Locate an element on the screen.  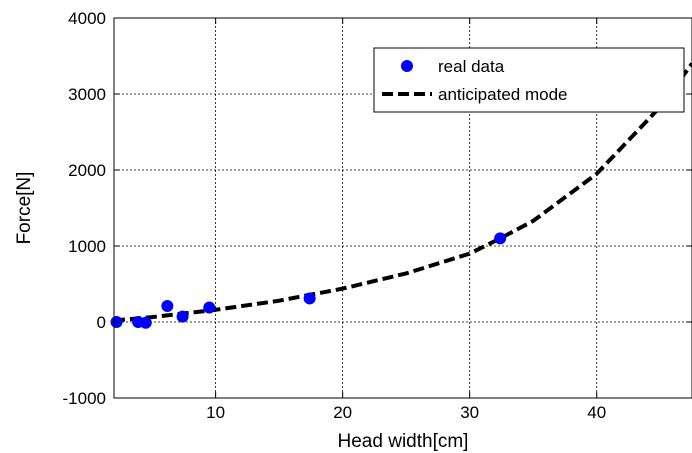
legend-label-real-data: real data is located at coordinates (471, 66).